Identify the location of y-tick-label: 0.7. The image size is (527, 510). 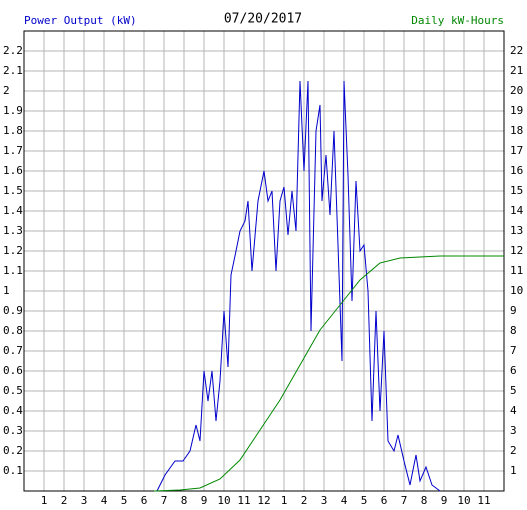
(13, 350).